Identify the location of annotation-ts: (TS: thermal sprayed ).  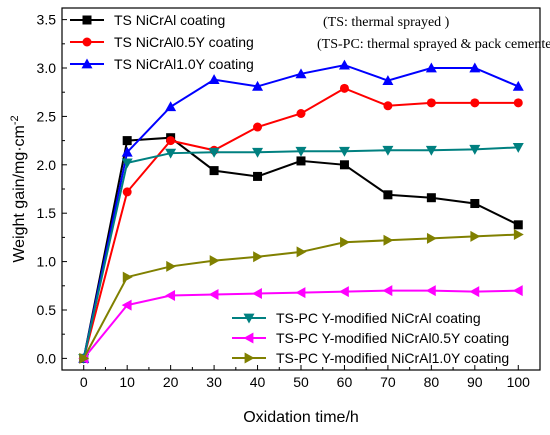
(386, 22).